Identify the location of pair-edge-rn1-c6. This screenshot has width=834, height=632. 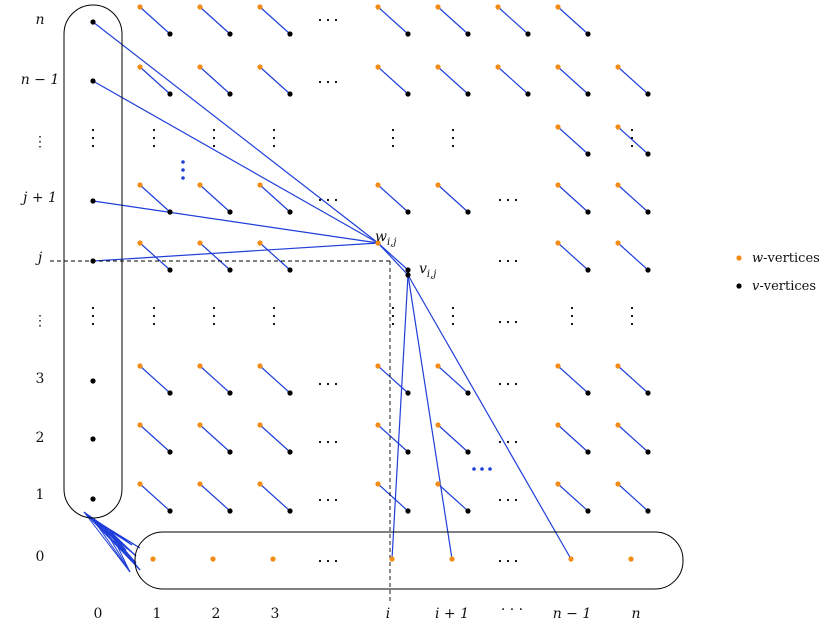
(513, 80).